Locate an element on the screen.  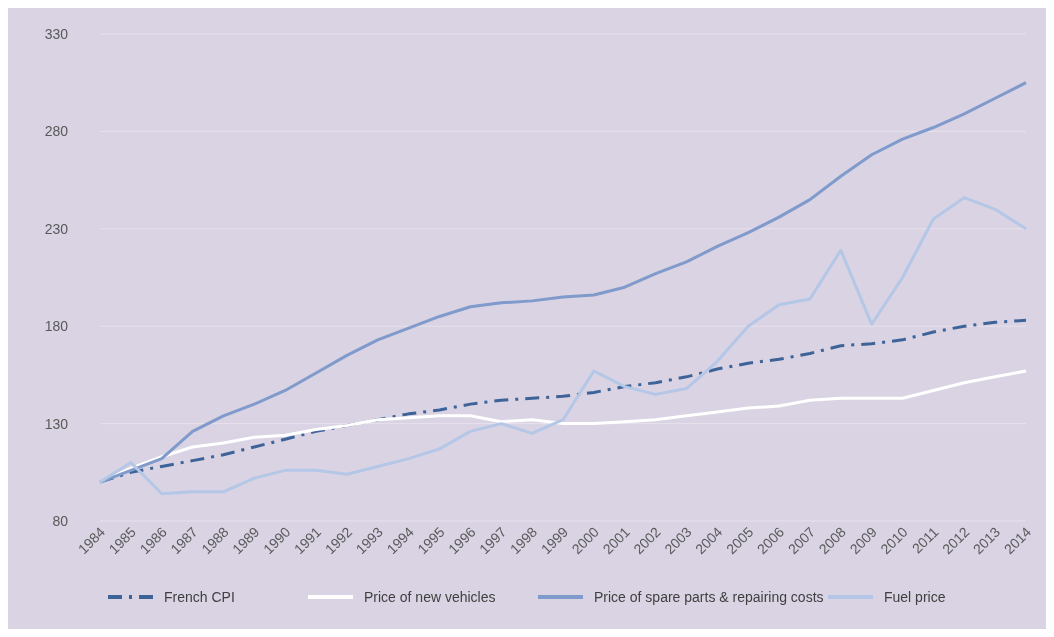
y-tick-label: 280 is located at coordinates (56, 131).